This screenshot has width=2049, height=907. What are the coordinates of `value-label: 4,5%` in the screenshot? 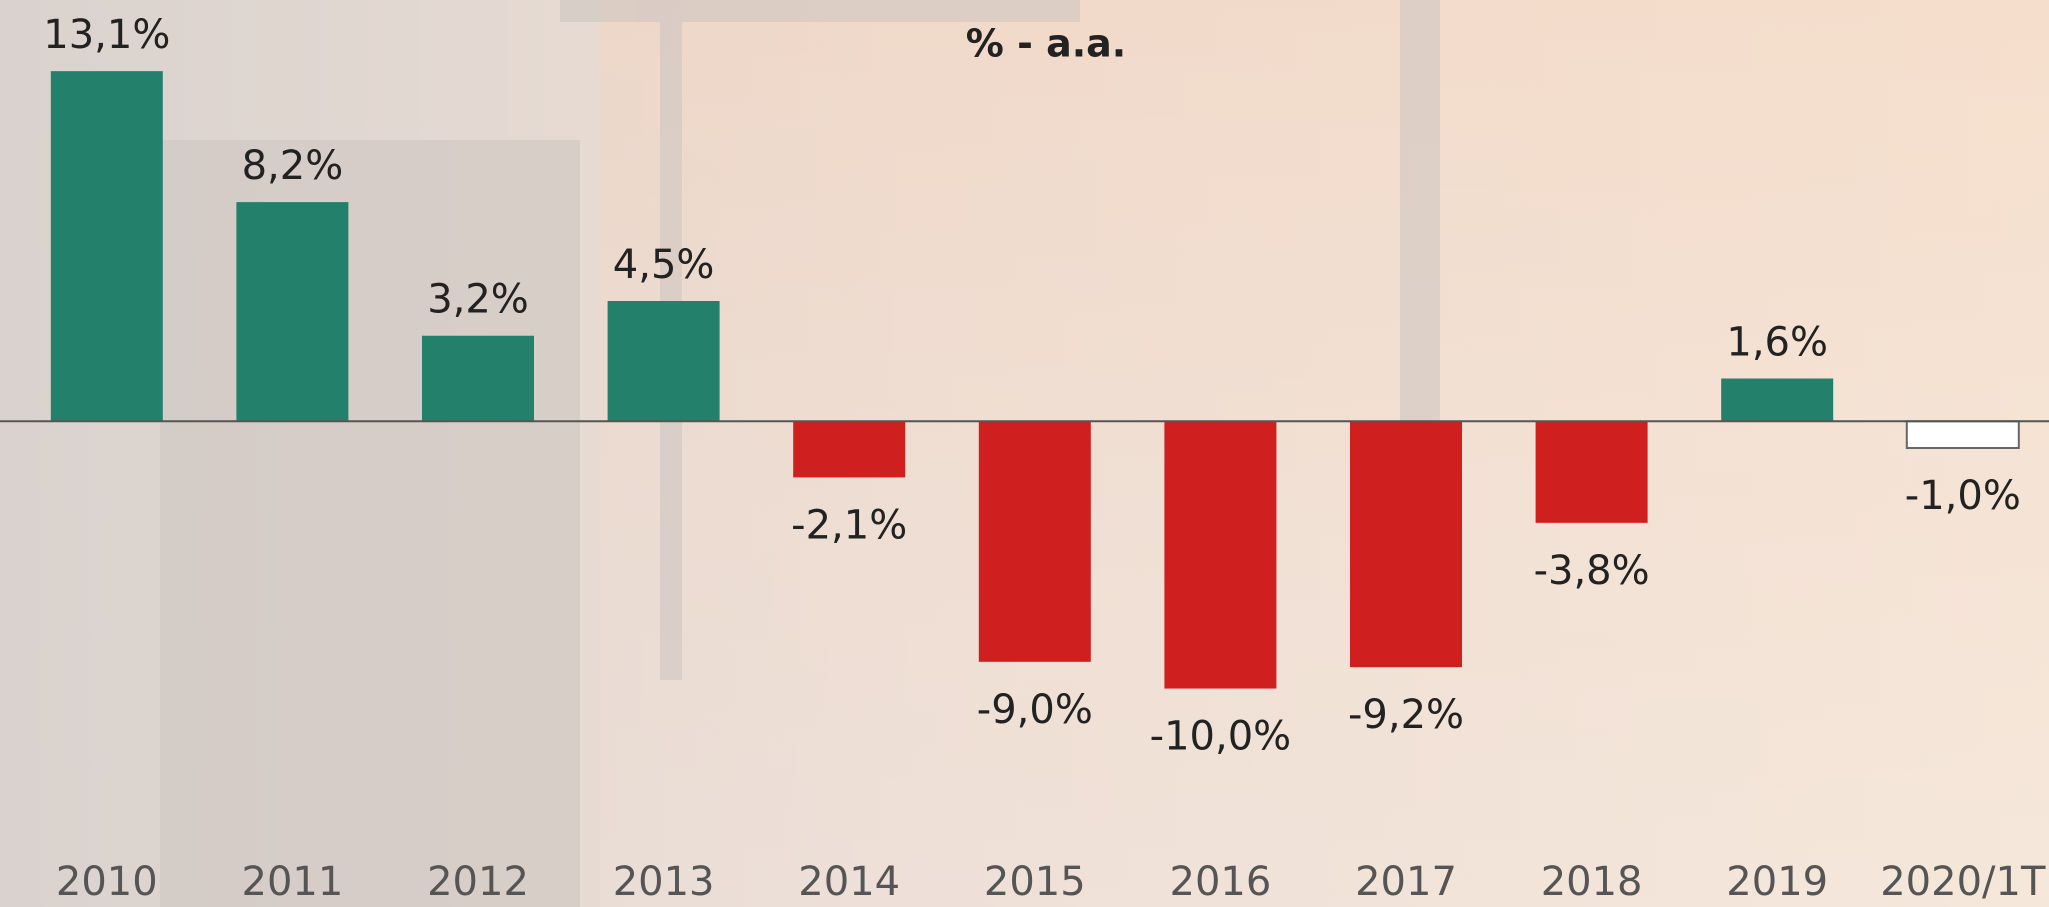 It's located at (664, 265).